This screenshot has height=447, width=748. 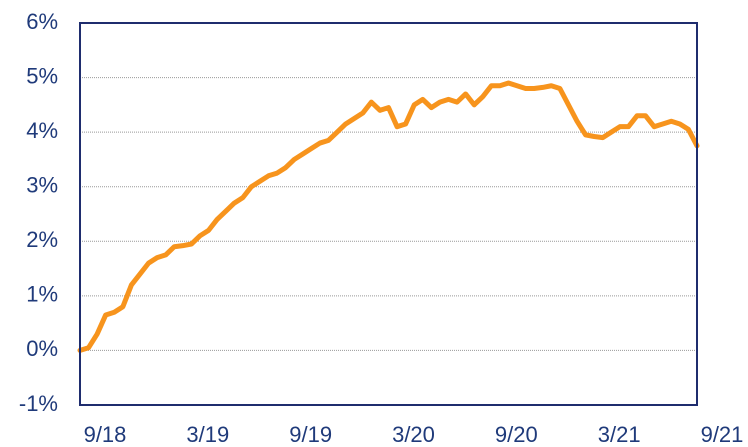 What do you see at coordinates (413, 434) in the screenshot?
I see `x-tick-label: 3/20` at bounding box center [413, 434].